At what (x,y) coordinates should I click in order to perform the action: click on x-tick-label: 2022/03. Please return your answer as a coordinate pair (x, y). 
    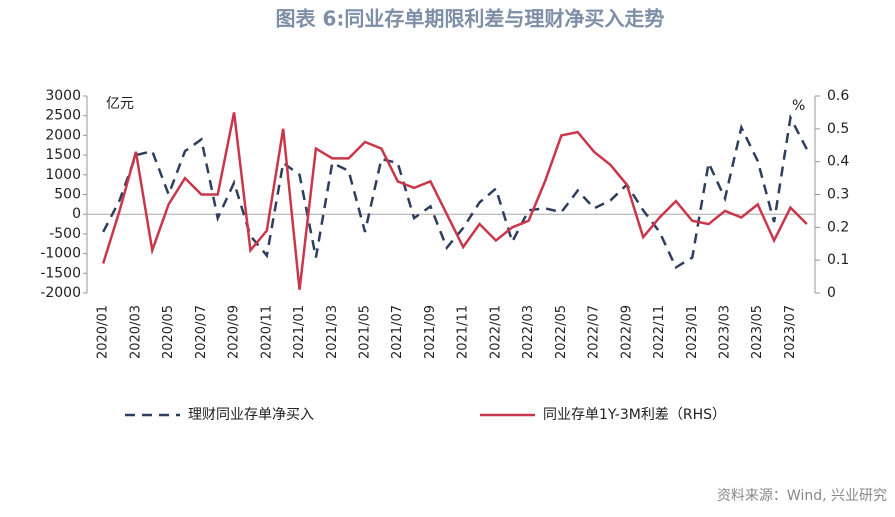
    Looking at the image, I should click on (528, 332).